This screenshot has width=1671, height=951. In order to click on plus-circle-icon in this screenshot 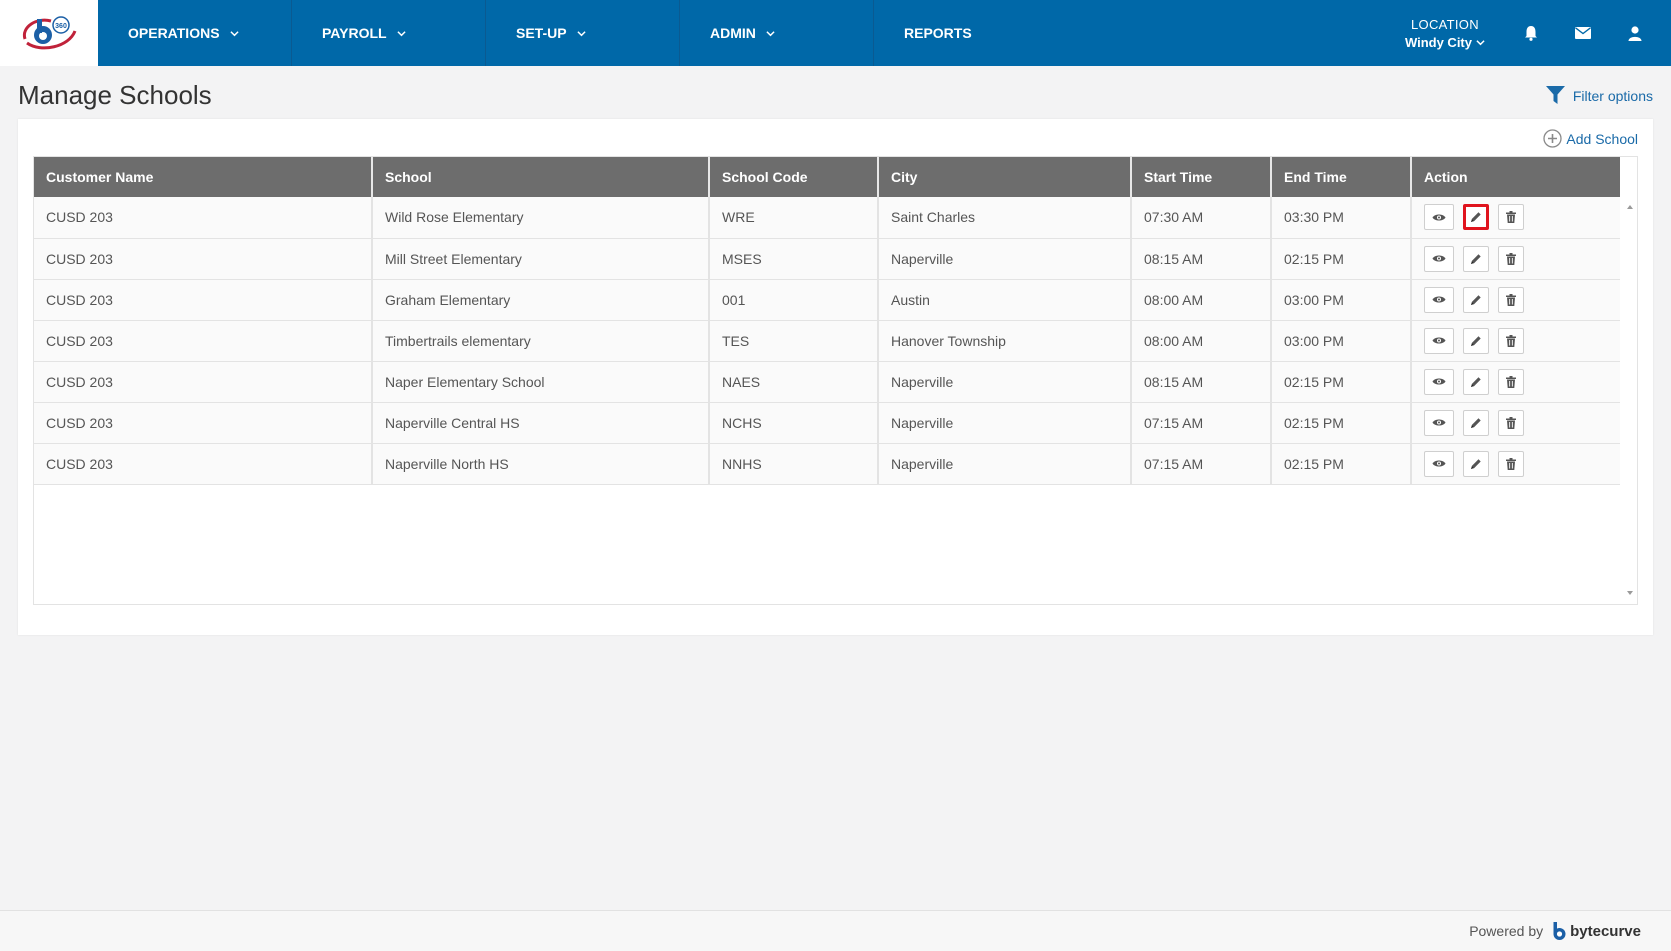, I will do `click(1553, 138)`.